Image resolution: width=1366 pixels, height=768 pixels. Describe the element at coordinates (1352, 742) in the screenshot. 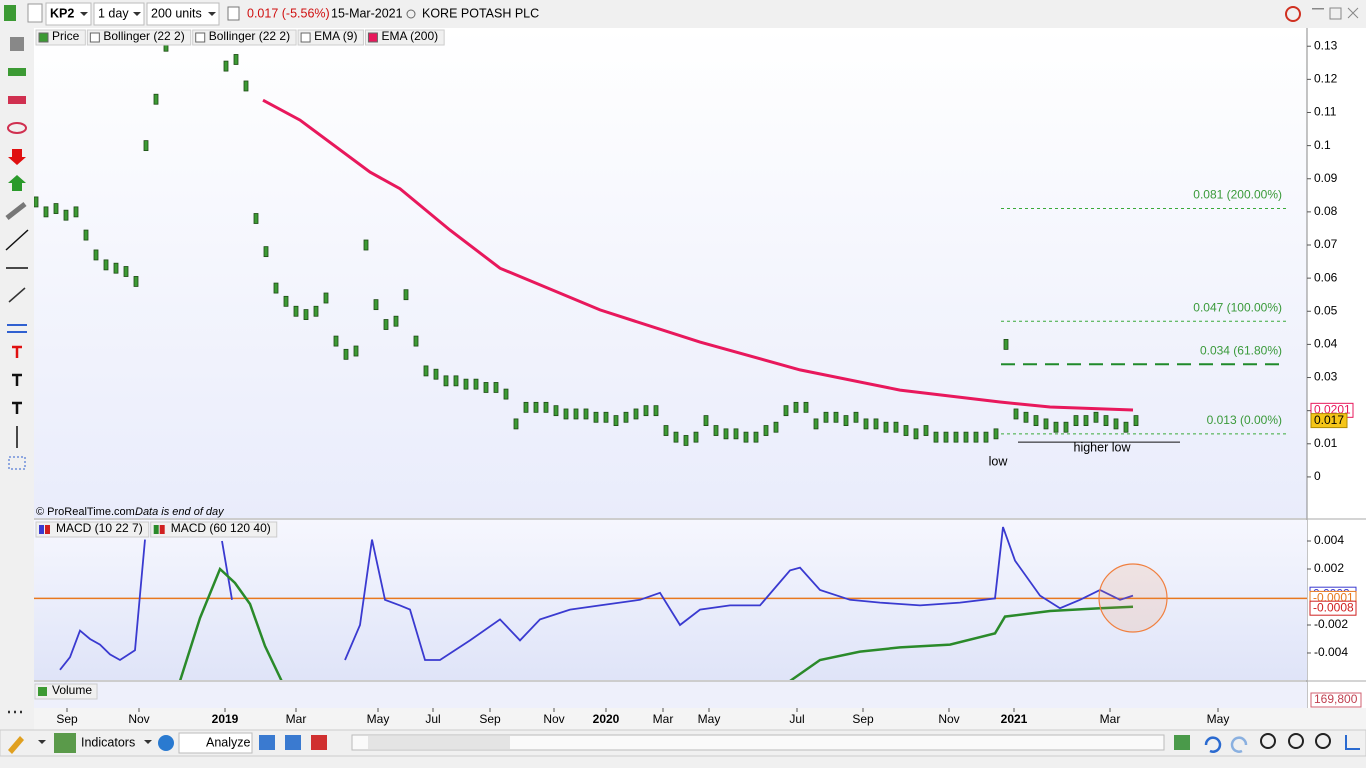

I see `chart-type-button` at that location.